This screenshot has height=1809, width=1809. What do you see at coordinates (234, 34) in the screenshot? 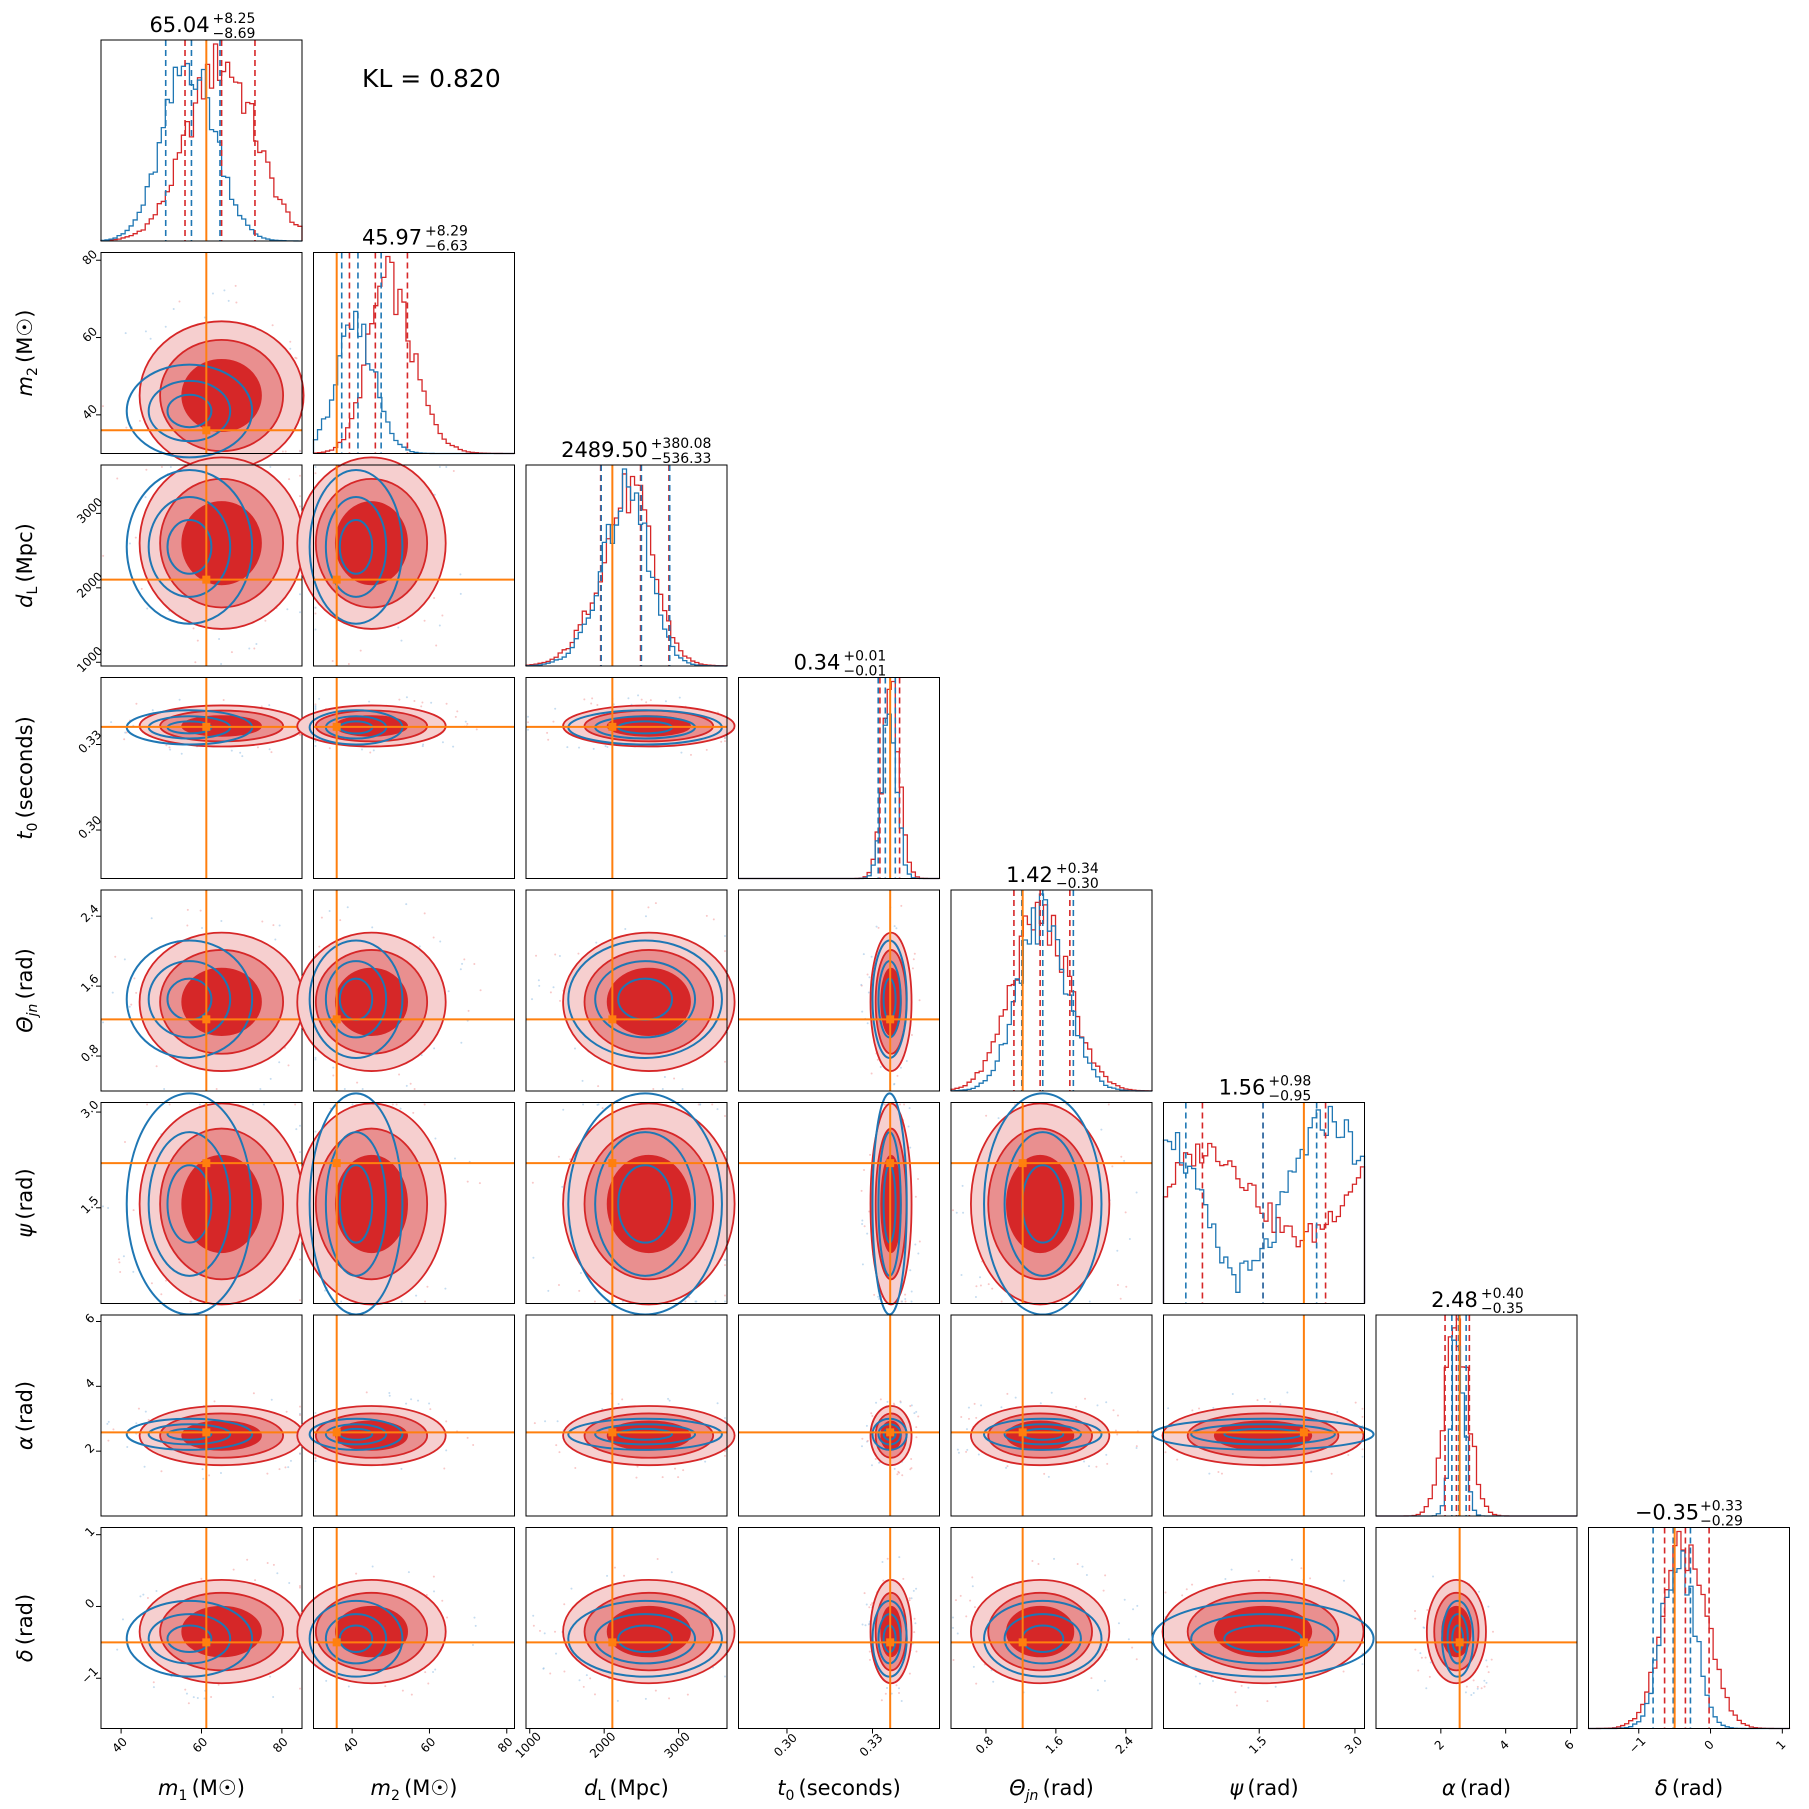
I see `lower-error-m1: −8.69` at bounding box center [234, 34].